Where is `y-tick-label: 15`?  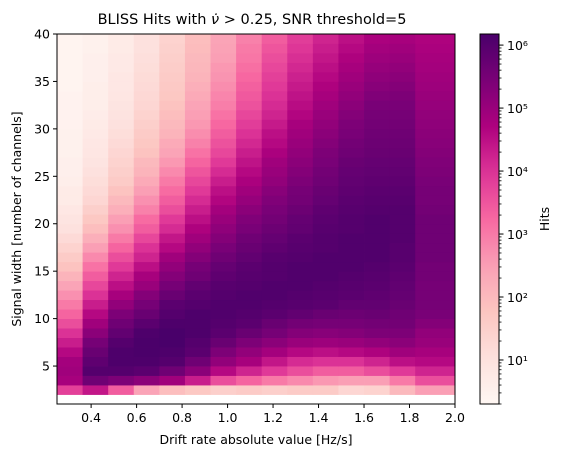 y-tick-label: 15 is located at coordinates (42, 271).